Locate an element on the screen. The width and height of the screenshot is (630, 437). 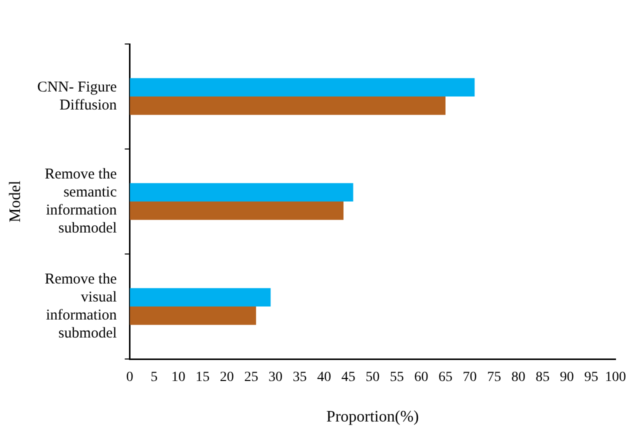
x-tick-label: 80 is located at coordinates (518, 378).